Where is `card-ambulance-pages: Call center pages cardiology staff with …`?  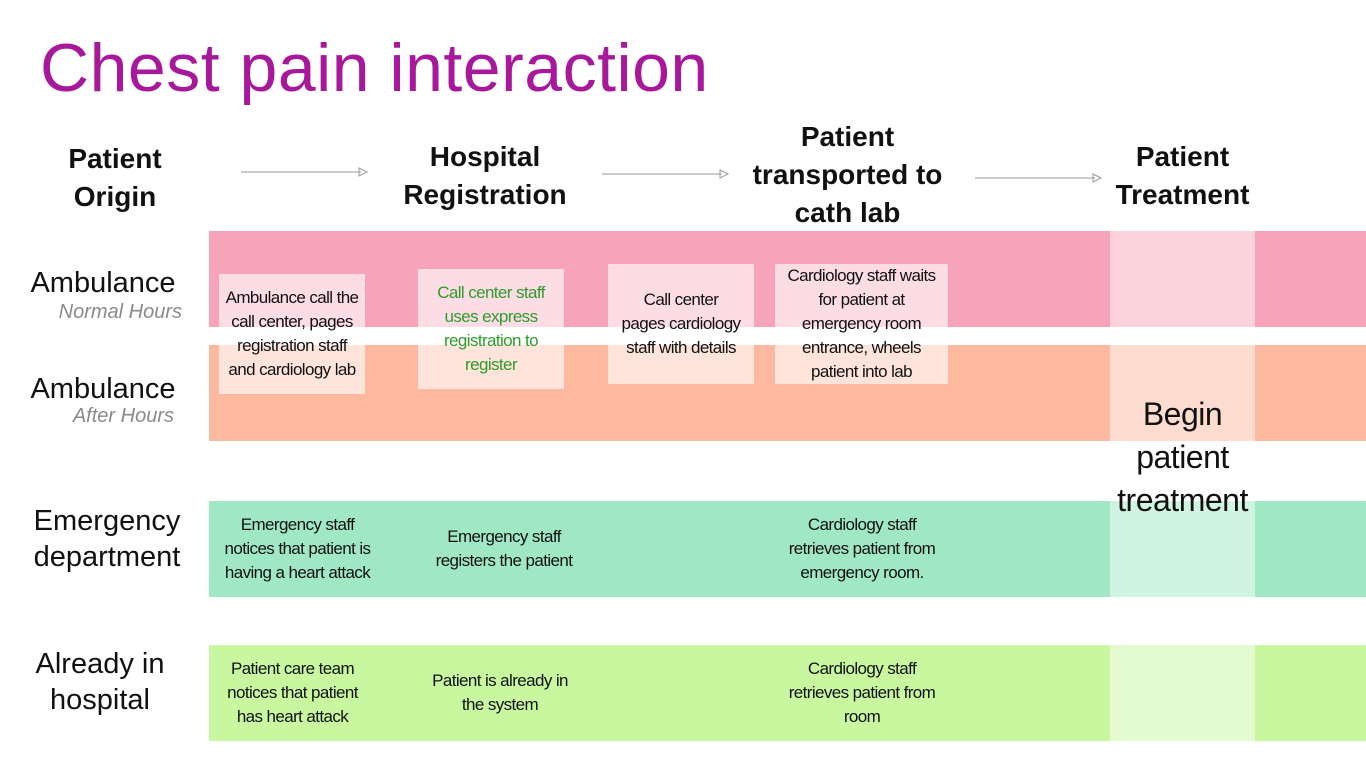
card-ambulance-pages: Call center pages cardiology staff with … is located at coordinates (681, 324).